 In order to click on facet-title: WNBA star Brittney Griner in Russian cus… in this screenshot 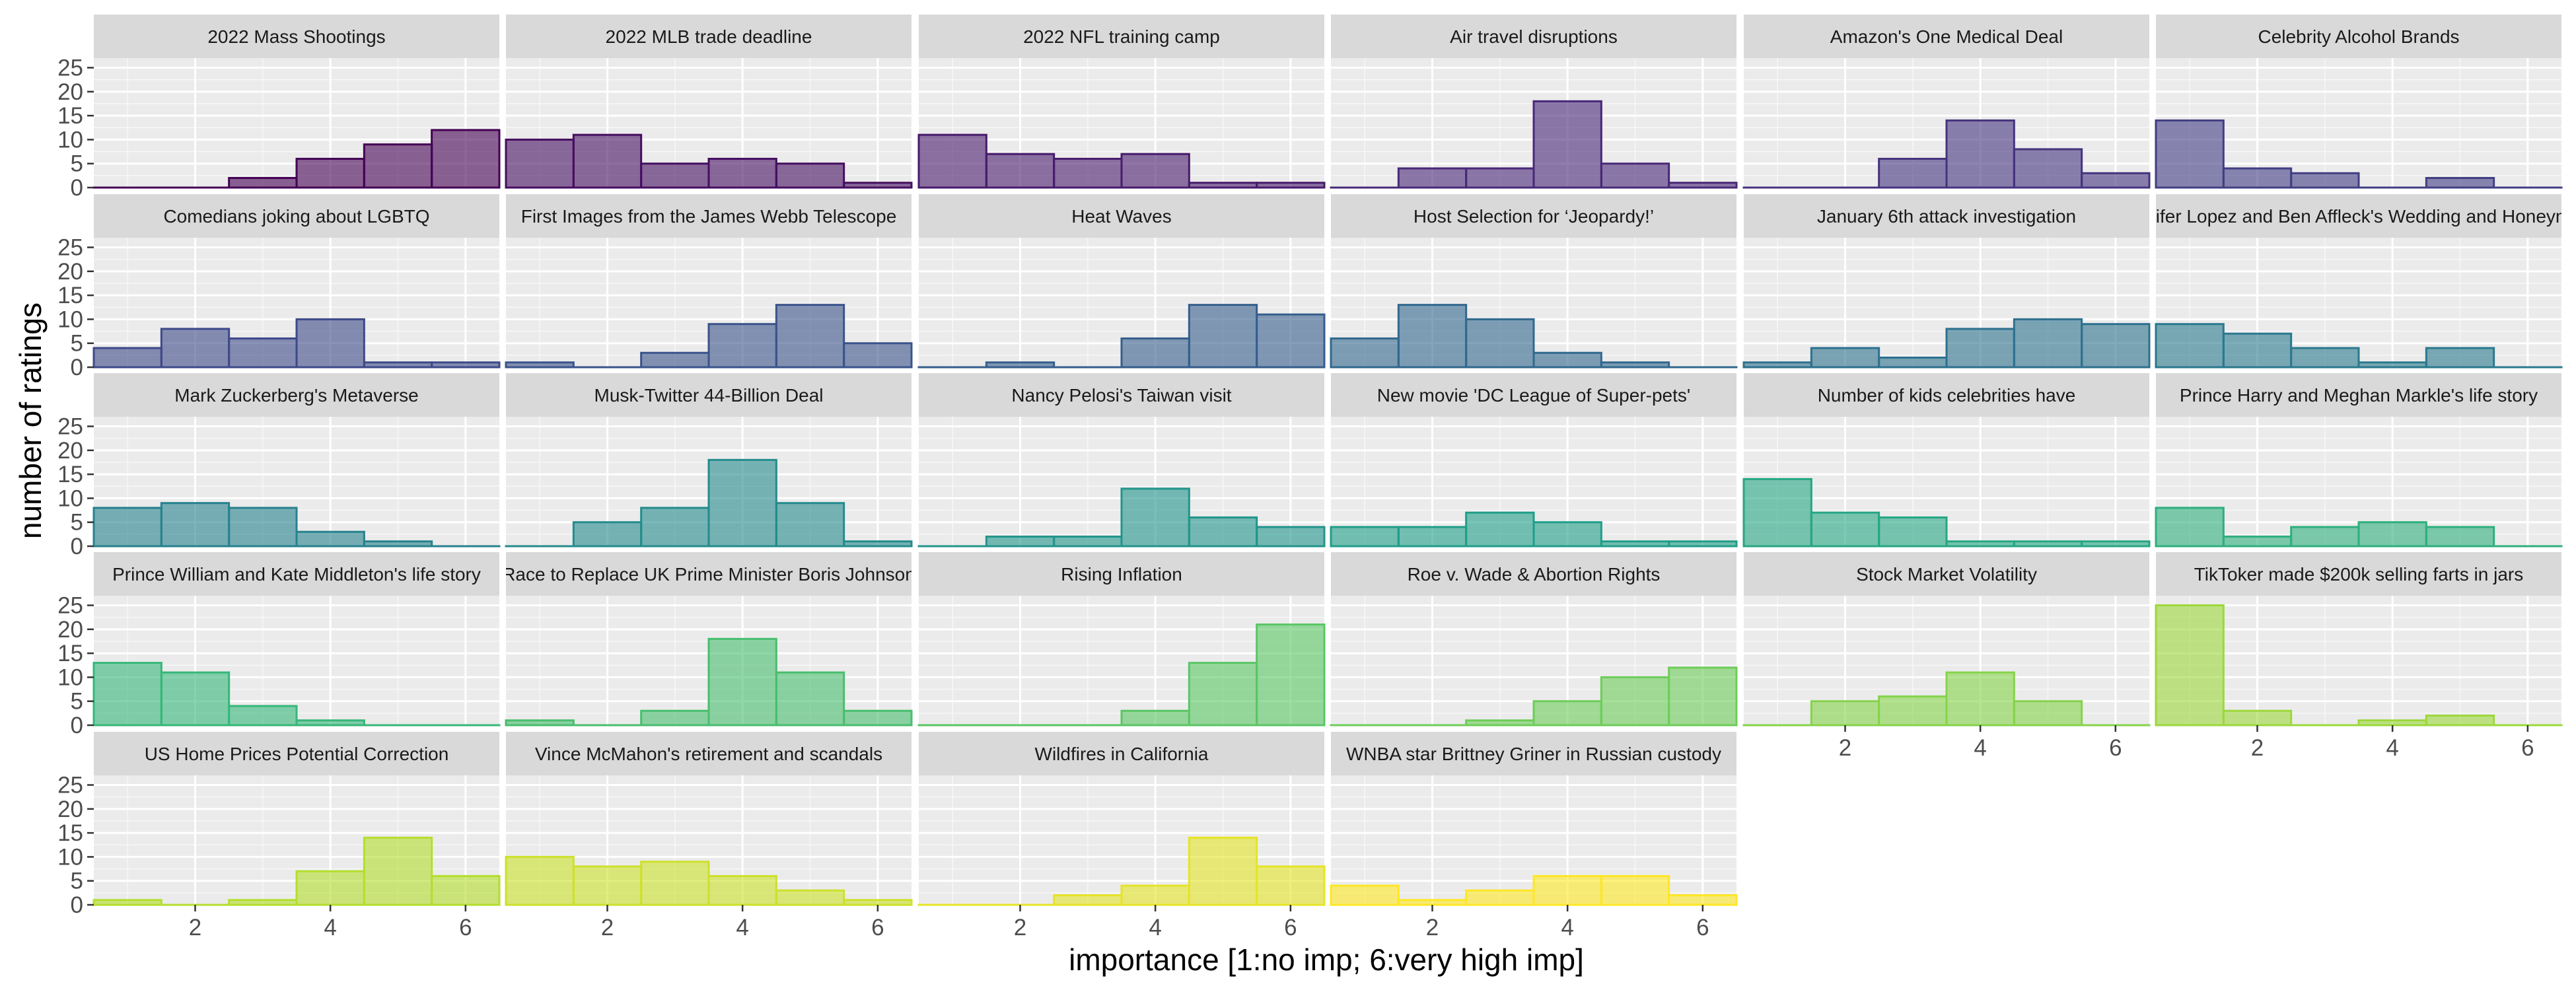, I will do `click(1533, 754)`.